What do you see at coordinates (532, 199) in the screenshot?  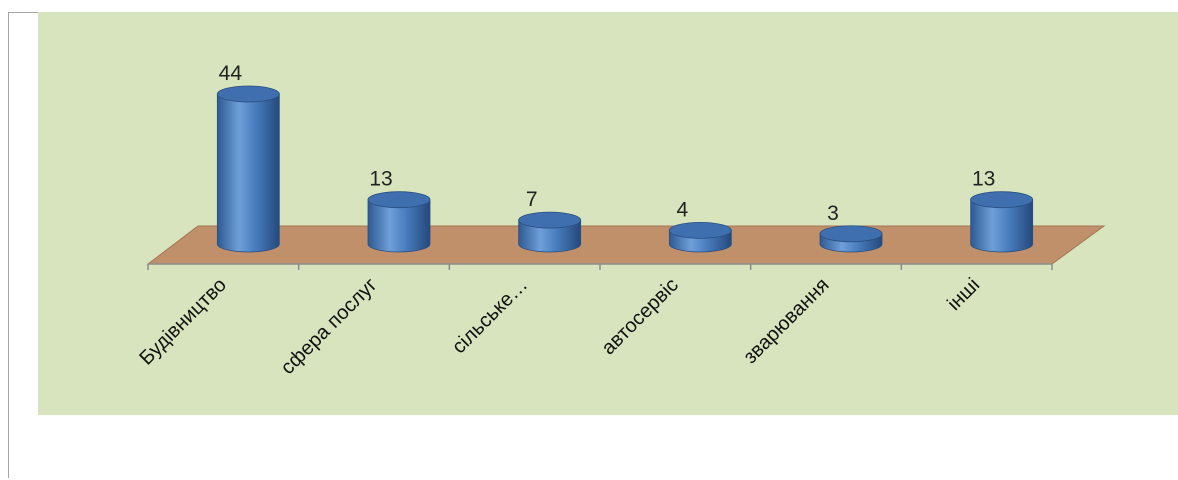 I see `data-label: 7` at bounding box center [532, 199].